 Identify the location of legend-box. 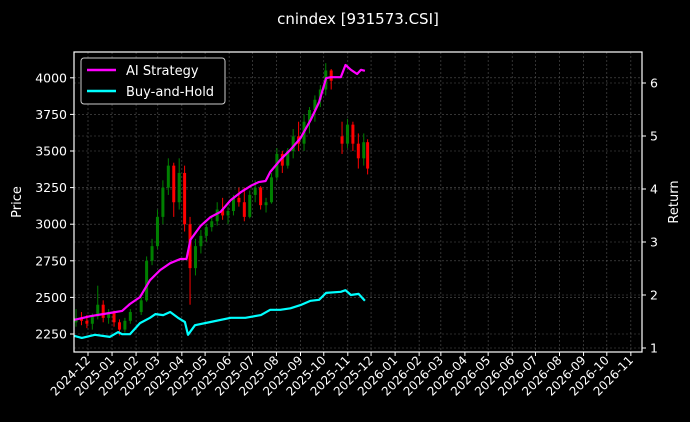
(153, 81).